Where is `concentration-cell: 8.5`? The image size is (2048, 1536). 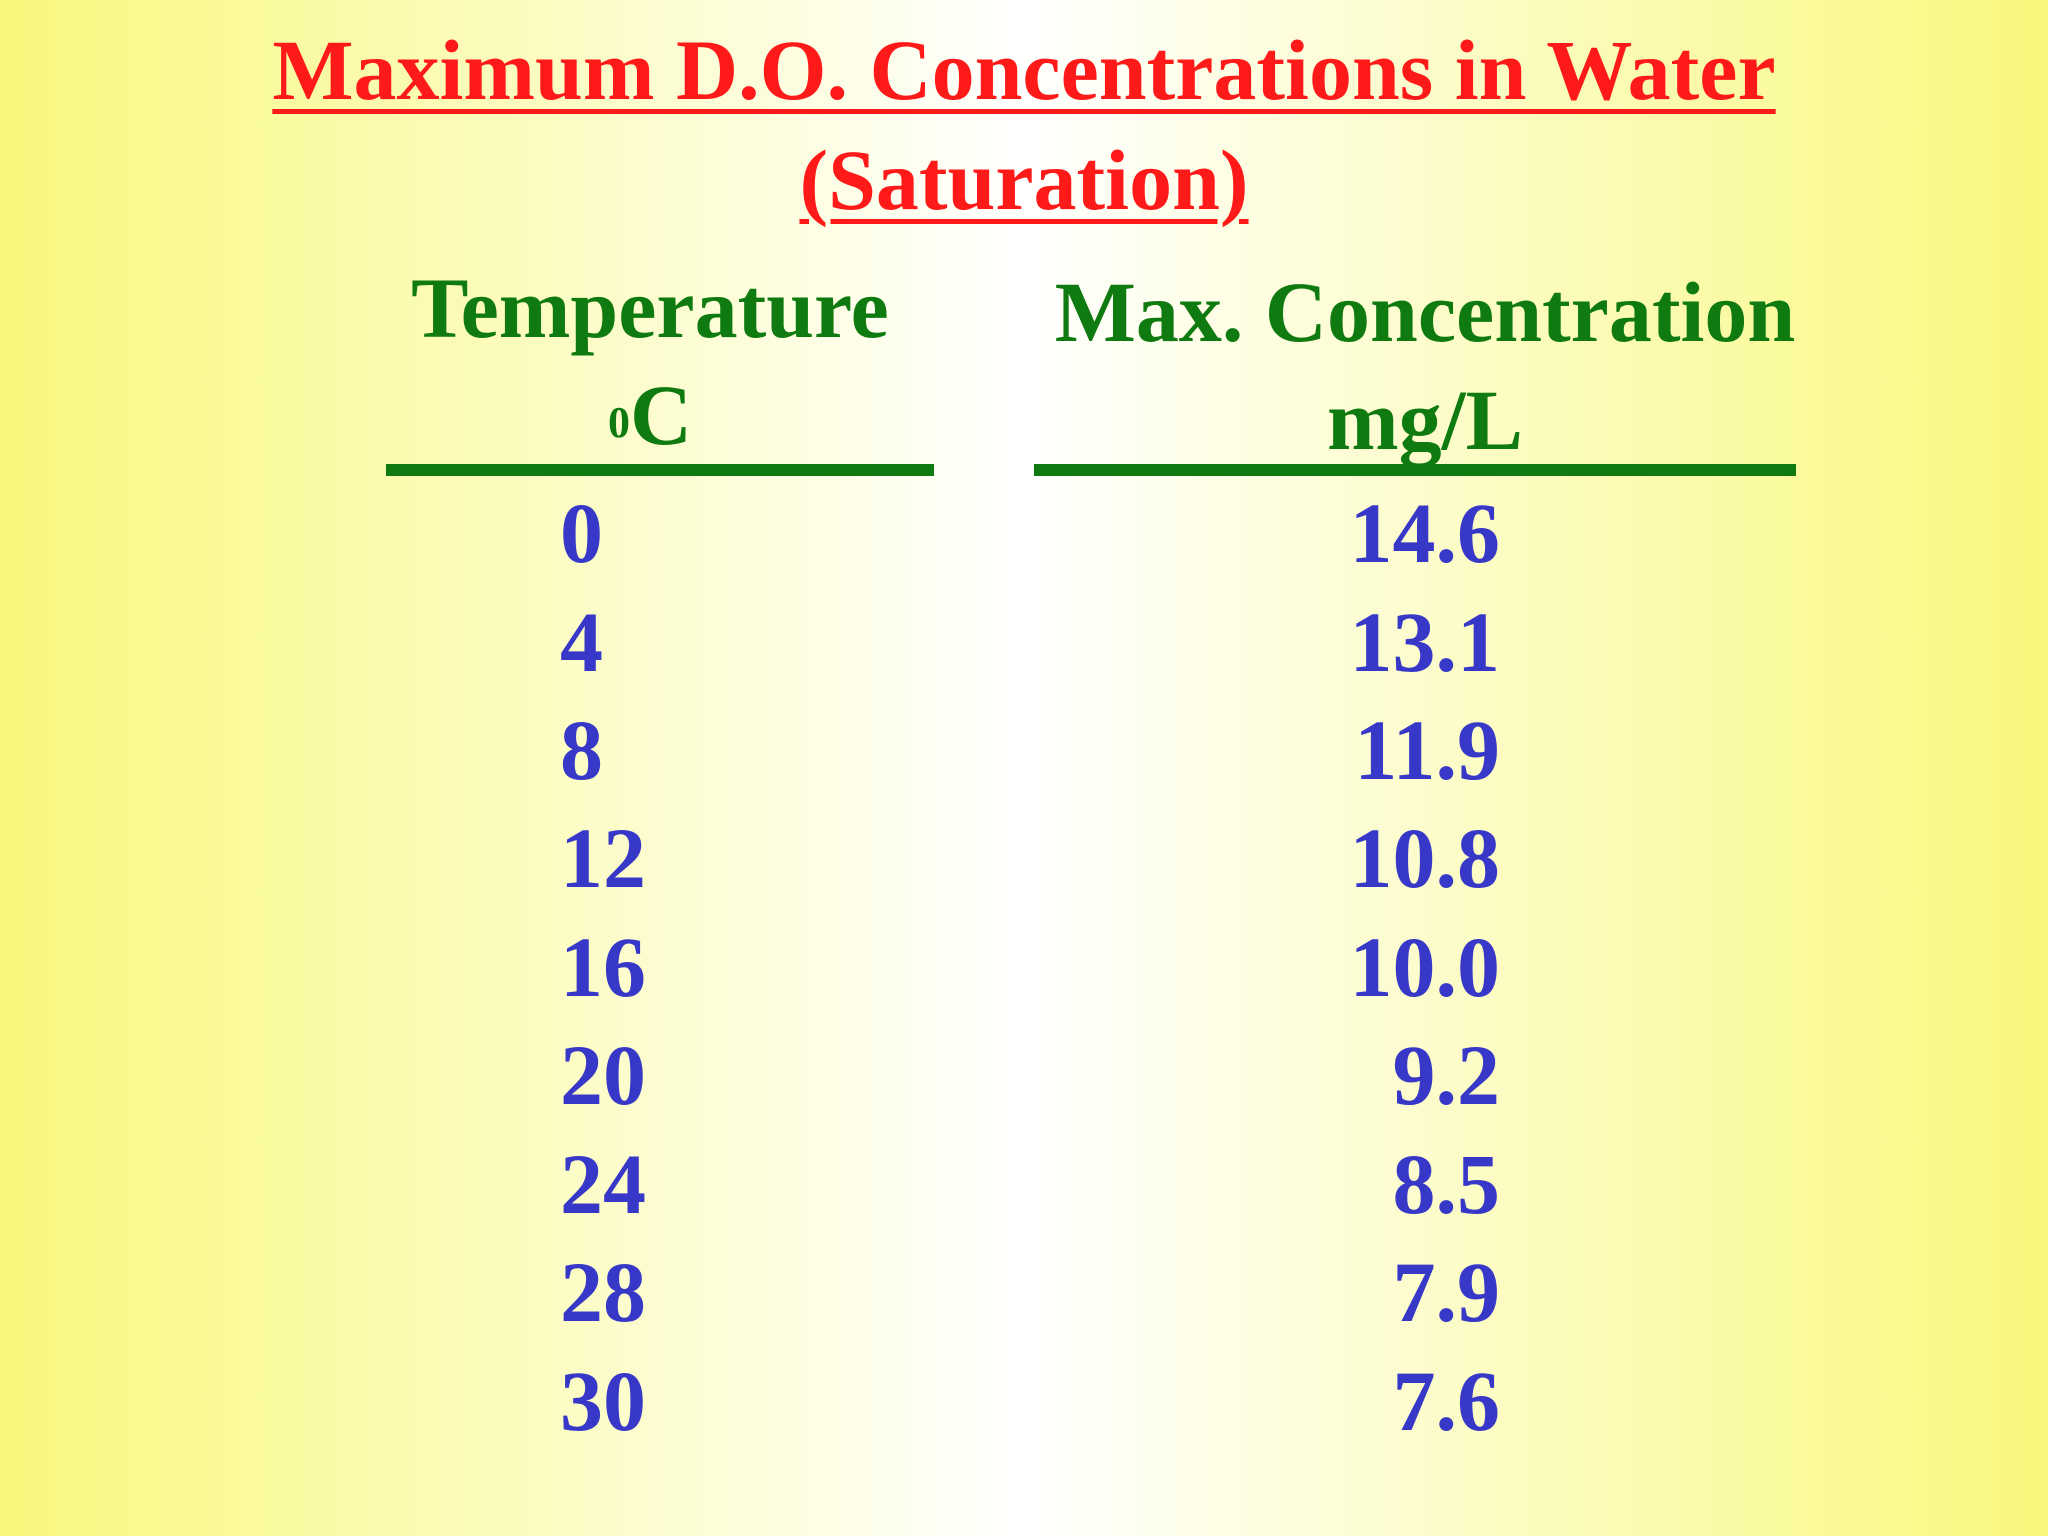
concentration-cell: 8.5 is located at coordinates (1446, 1184).